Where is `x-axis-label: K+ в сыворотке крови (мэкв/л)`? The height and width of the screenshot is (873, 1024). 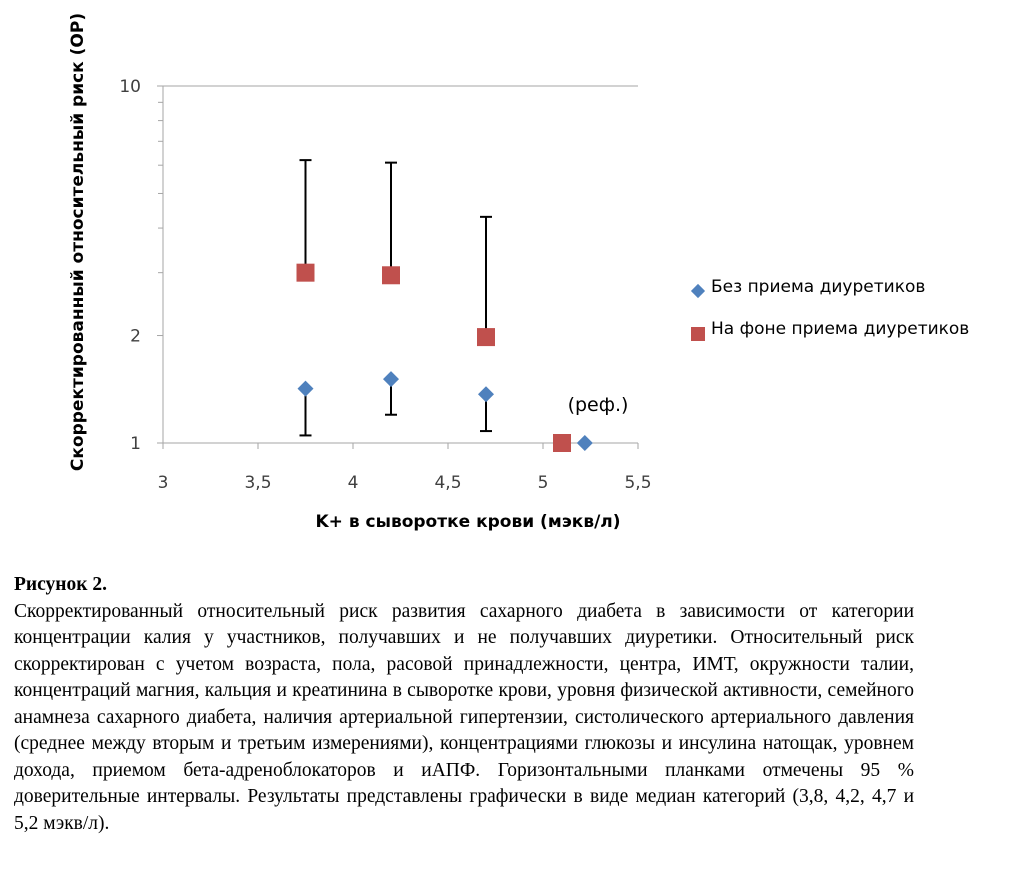 x-axis-label: K+ в сыворотке крови (мэкв/л) is located at coordinates (467, 522).